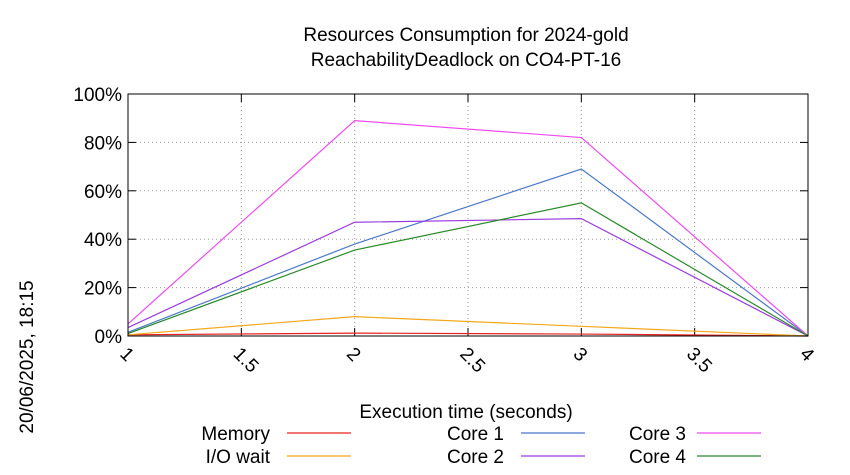  What do you see at coordinates (468, 326) in the screenshot?
I see `series-line-i-o-wait` at bounding box center [468, 326].